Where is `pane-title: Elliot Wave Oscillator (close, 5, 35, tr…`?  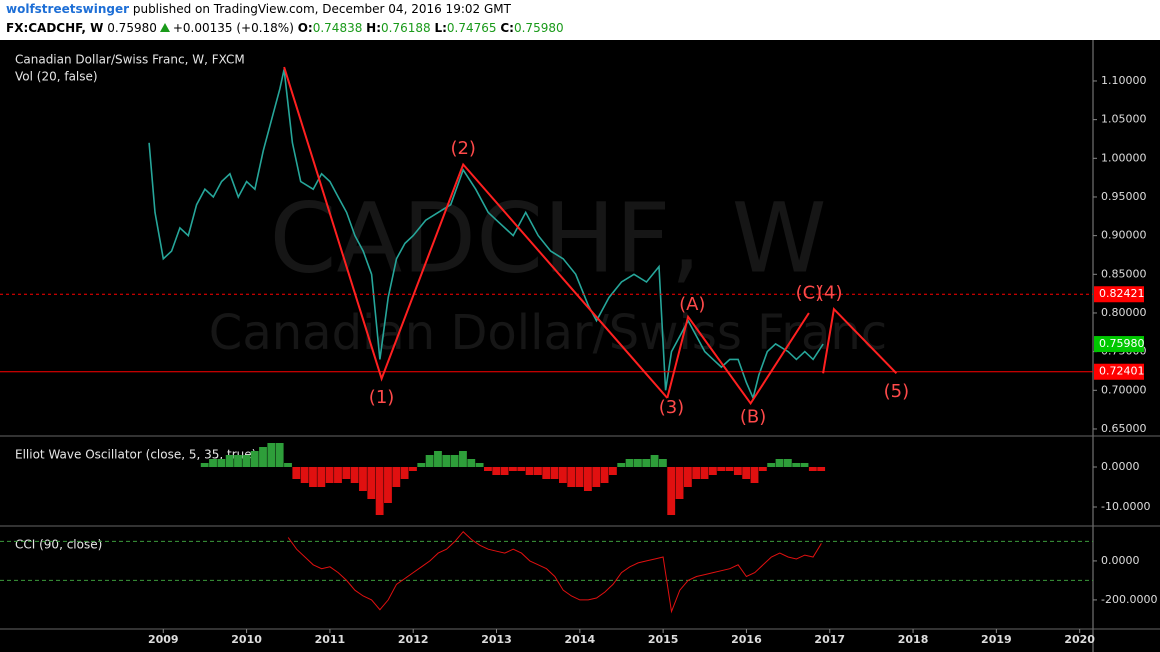 pane-title: Elliot Wave Oscillator (close, 5, 35, tr… is located at coordinates (135, 455).